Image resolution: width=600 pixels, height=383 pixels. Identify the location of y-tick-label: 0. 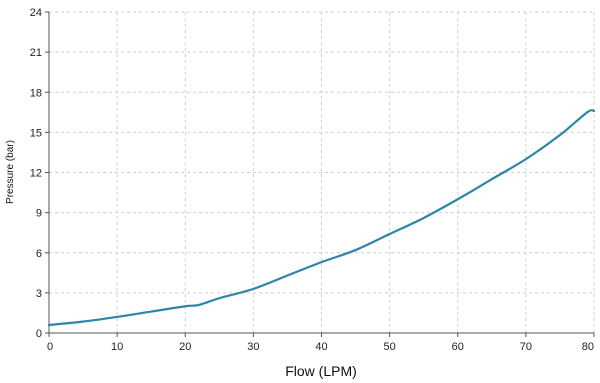
(39, 334).